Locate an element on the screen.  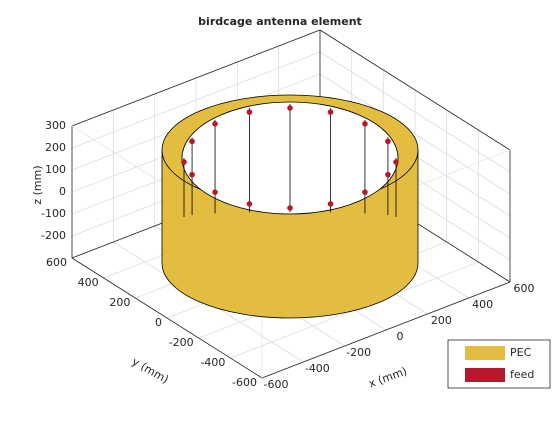
z-axis-label: z (mm) is located at coordinates (37, 184).